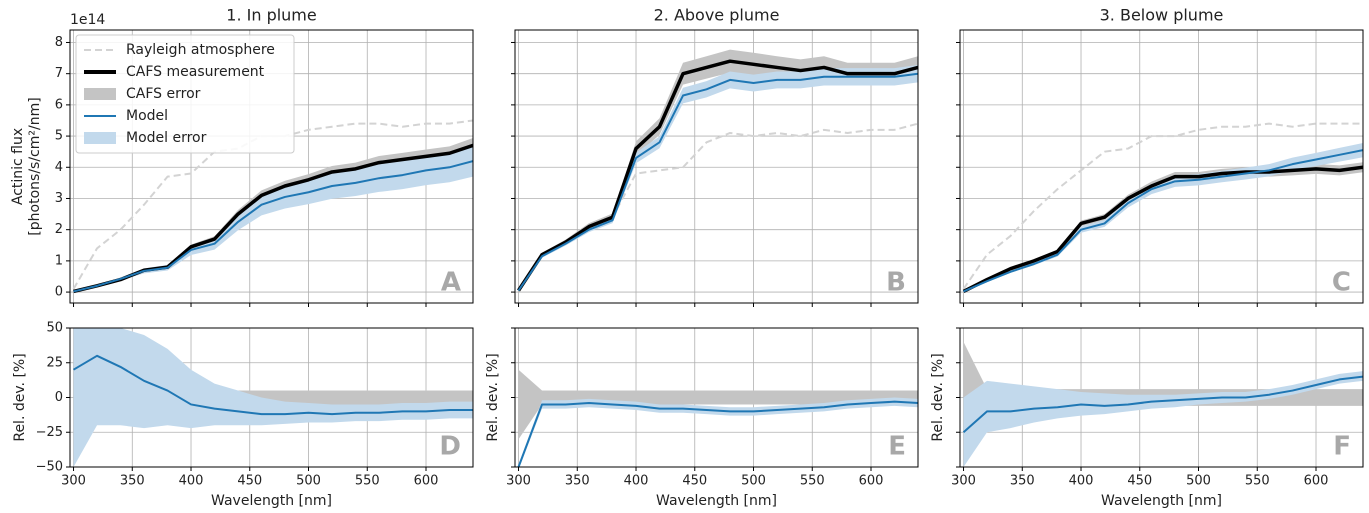 This screenshot has height=513, width=1369. Describe the element at coordinates (450, 447) in the screenshot. I see `panel-letter: D` at that location.